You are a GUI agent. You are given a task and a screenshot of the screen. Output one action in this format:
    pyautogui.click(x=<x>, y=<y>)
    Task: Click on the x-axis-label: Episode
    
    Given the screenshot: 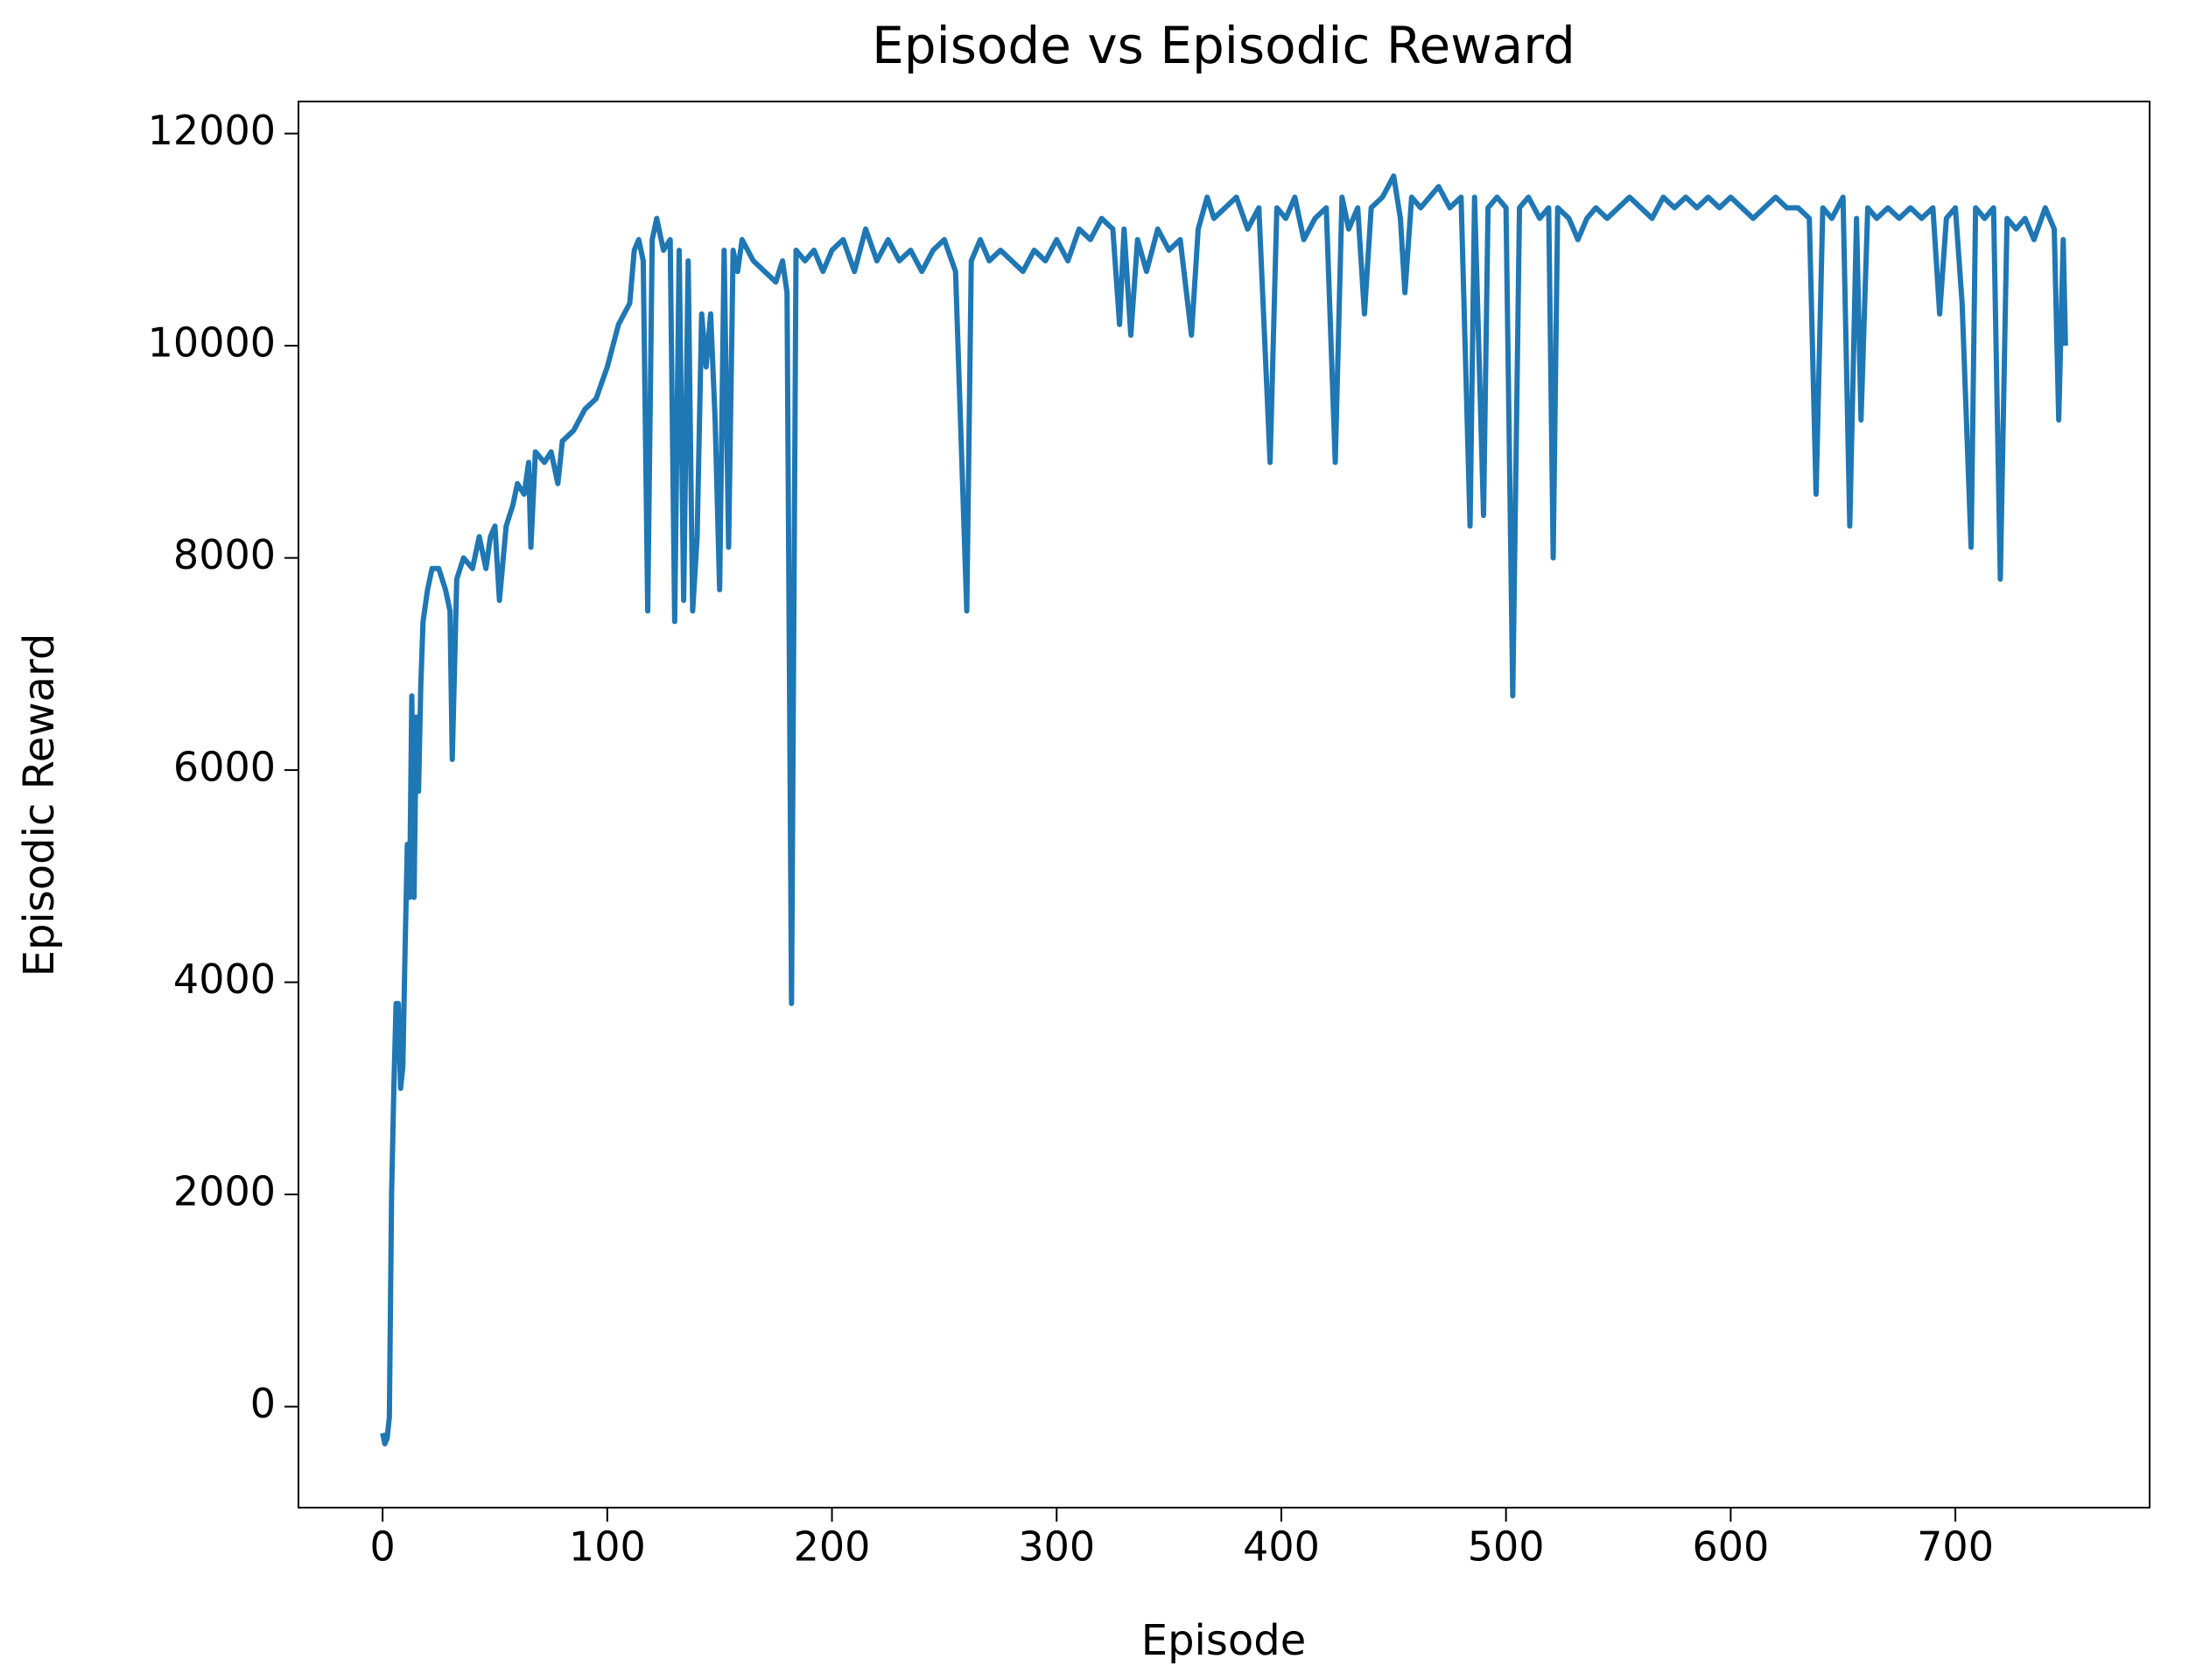 What is the action you would take?
    pyautogui.click(x=1224, y=1640)
    